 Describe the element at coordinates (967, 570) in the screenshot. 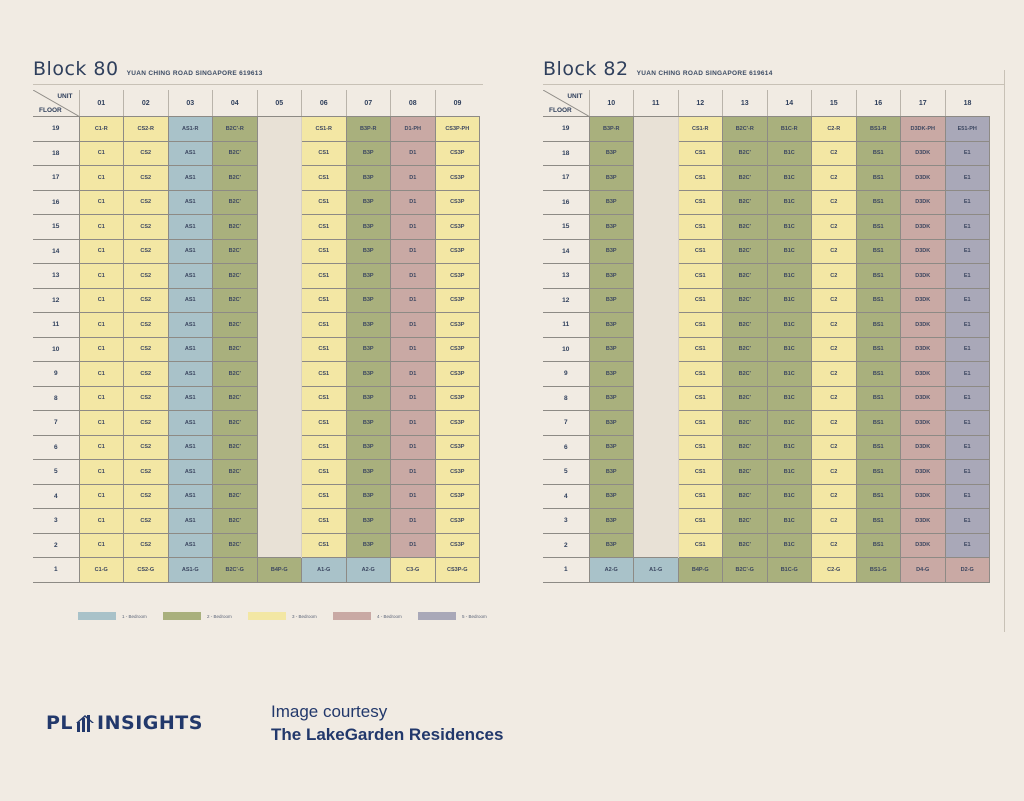

I see `unit-type-cell: D2-G` at that location.